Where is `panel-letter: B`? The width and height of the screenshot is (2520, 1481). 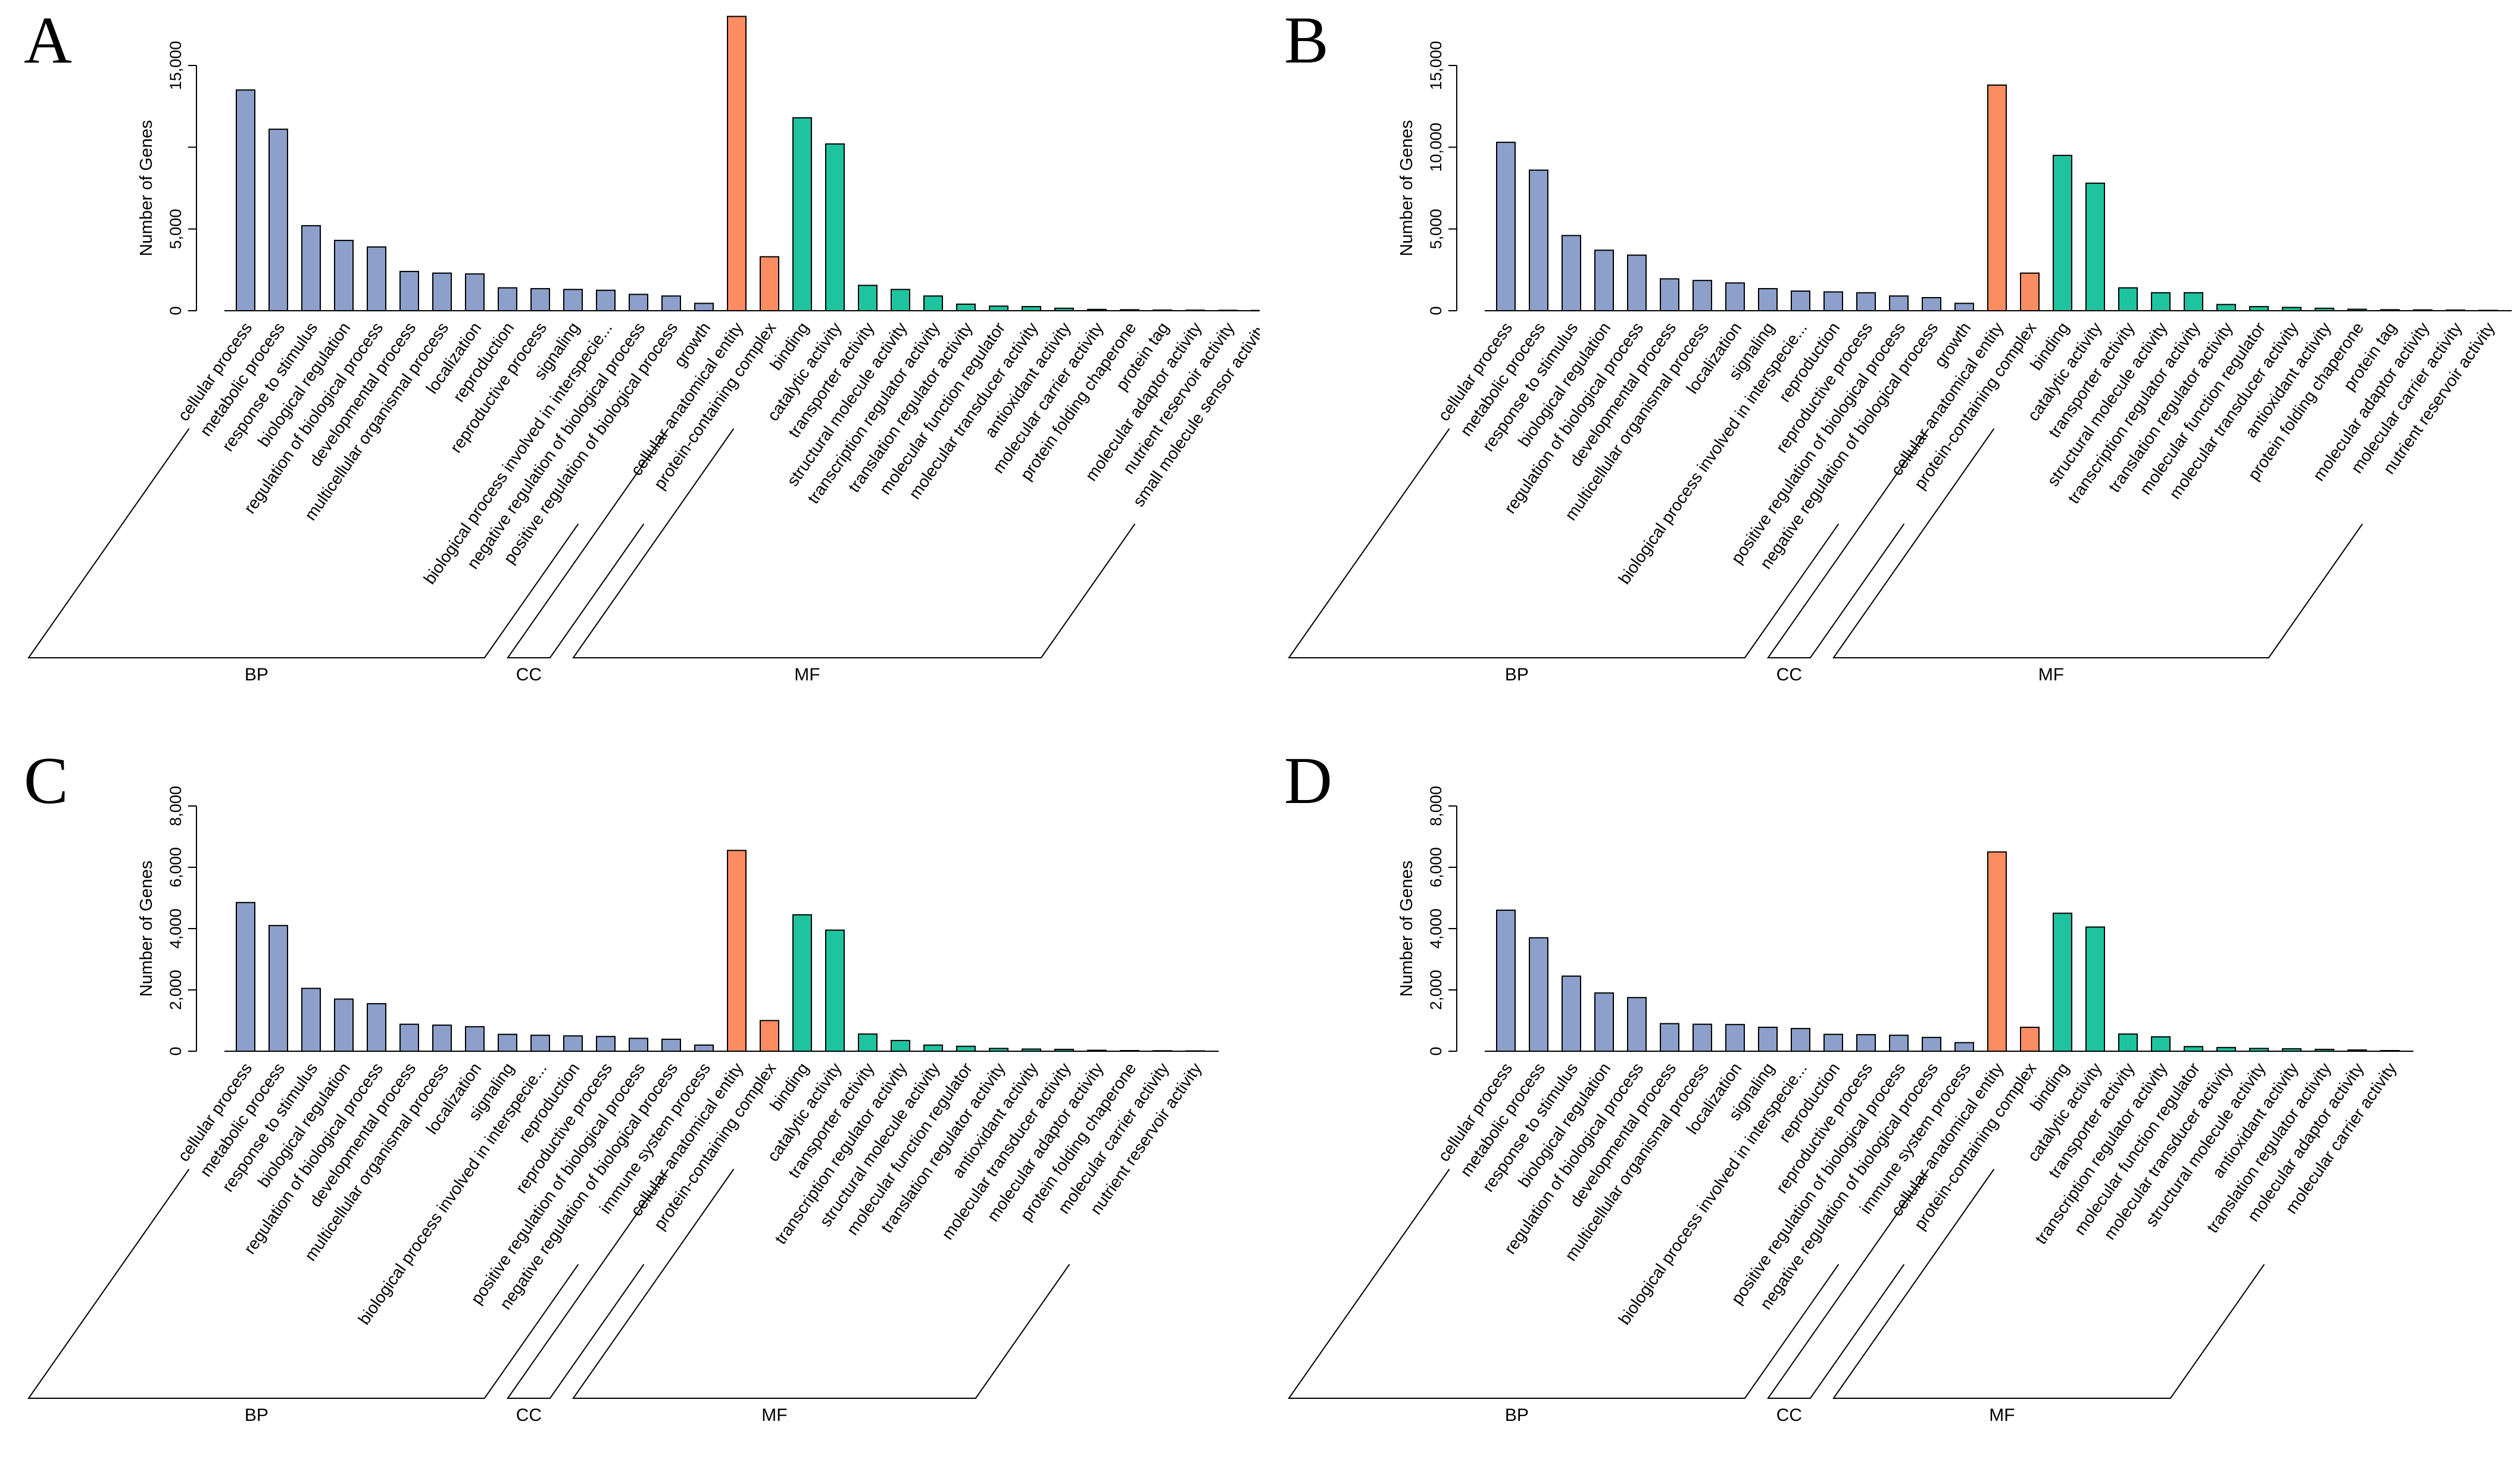
panel-letter: B is located at coordinates (1307, 40).